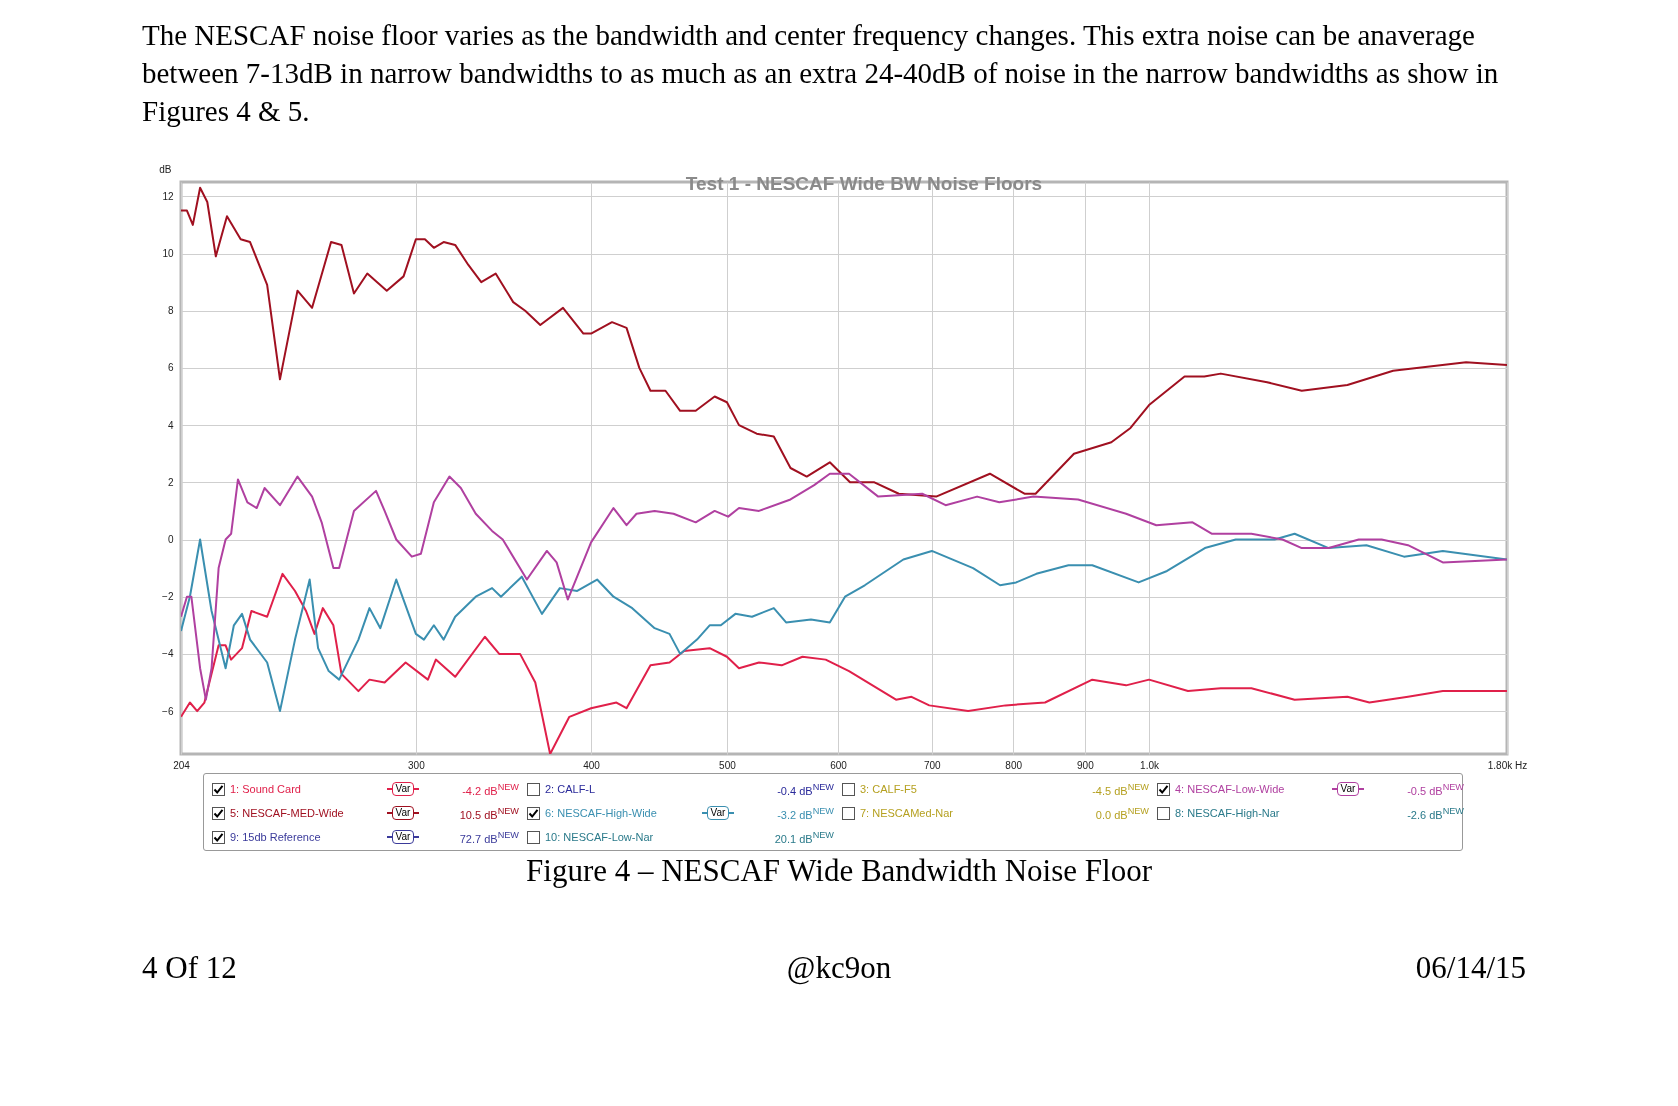 This screenshot has height=1106, width=1678. What do you see at coordinates (287, 813) in the screenshot?
I see `text: 5: NESCAF-MED-Wide` at bounding box center [287, 813].